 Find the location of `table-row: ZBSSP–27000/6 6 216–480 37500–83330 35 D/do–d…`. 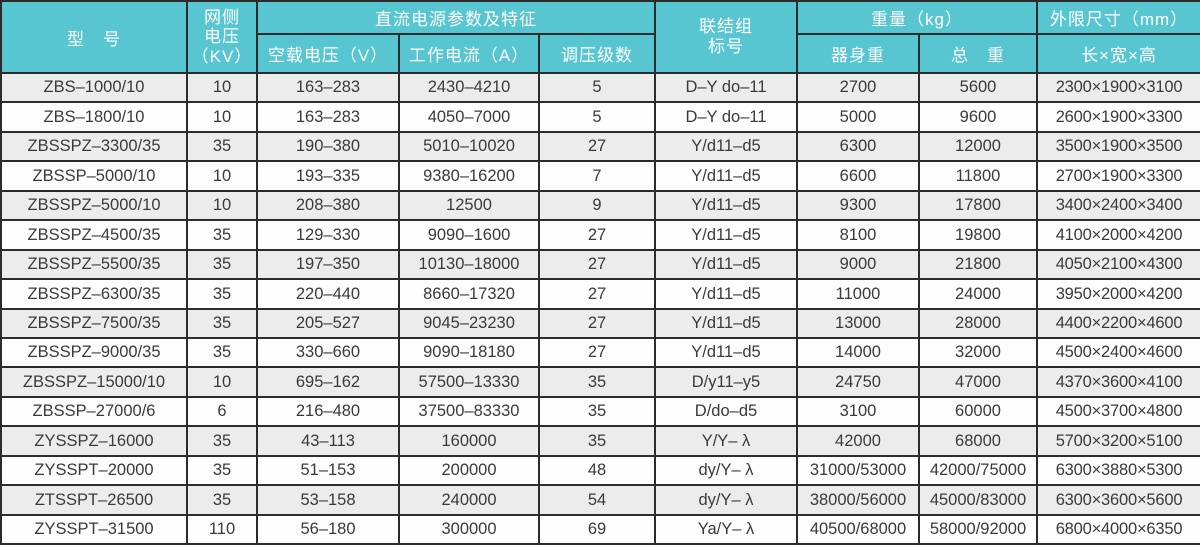

table-row: ZBSSP–27000/6 6 216–480 37500–83330 35 D/do–d… is located at coordinates (600, 411).